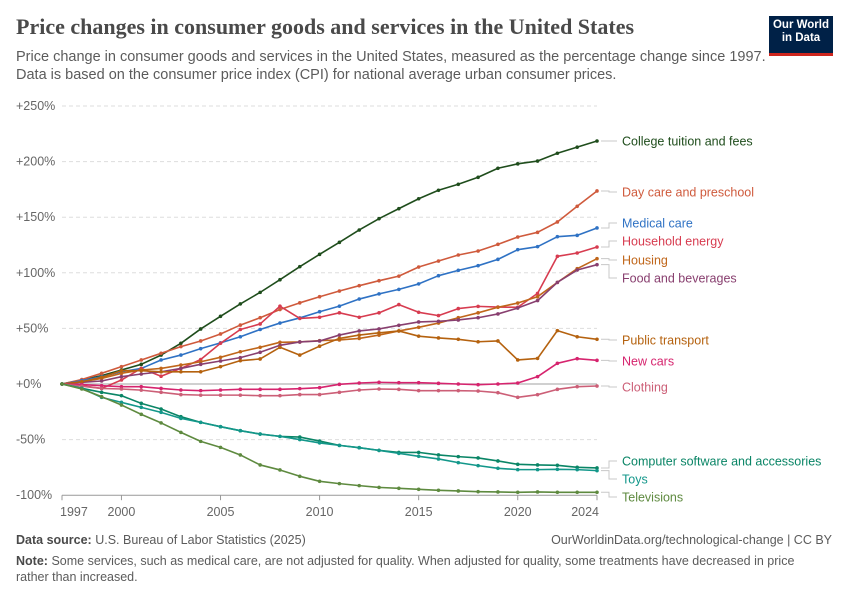  What do you see at coordinates (801, 36) in the screenshot?
I see `owid-logo: Our World in Data` at bounding box center [801, 36].